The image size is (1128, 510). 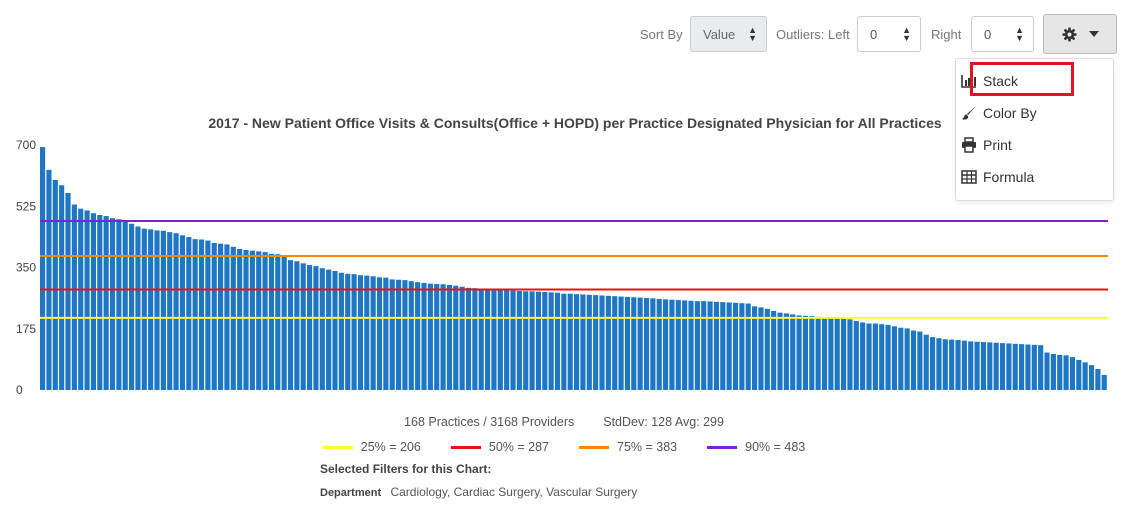 I want to click on menu-item-color-by: Color By, so click(x=999, y=113).